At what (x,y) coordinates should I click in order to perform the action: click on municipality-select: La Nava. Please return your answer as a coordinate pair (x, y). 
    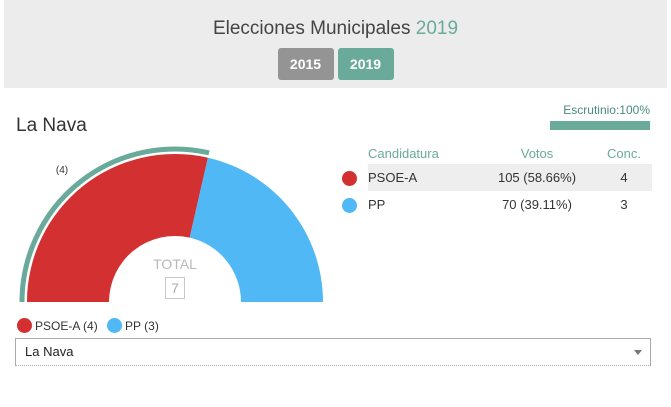
    Looking at the image, I should click on (333, 352).